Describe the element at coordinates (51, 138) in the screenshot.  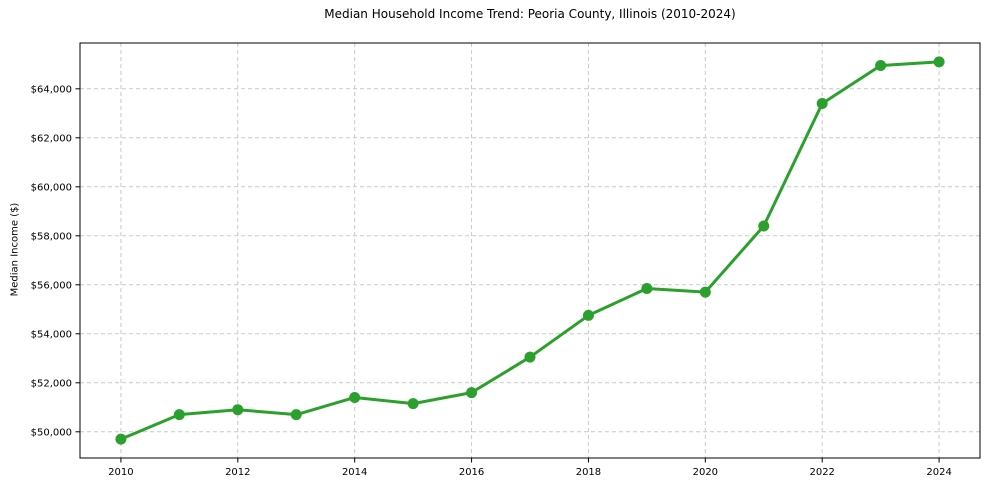
I see `y-tick-label: $62,000` at that location.